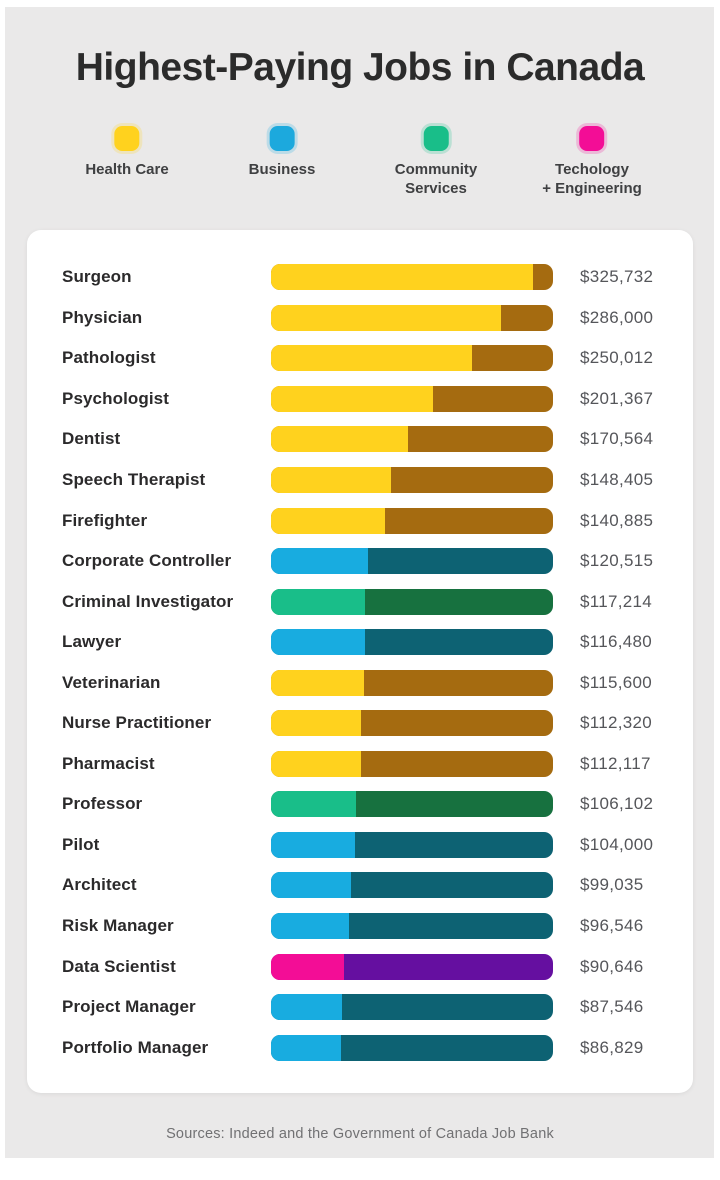  What do you see at coordinates (615, 763) in the screenshot?
I see `salary-value: $112,117` at bounding box center [615, 763].